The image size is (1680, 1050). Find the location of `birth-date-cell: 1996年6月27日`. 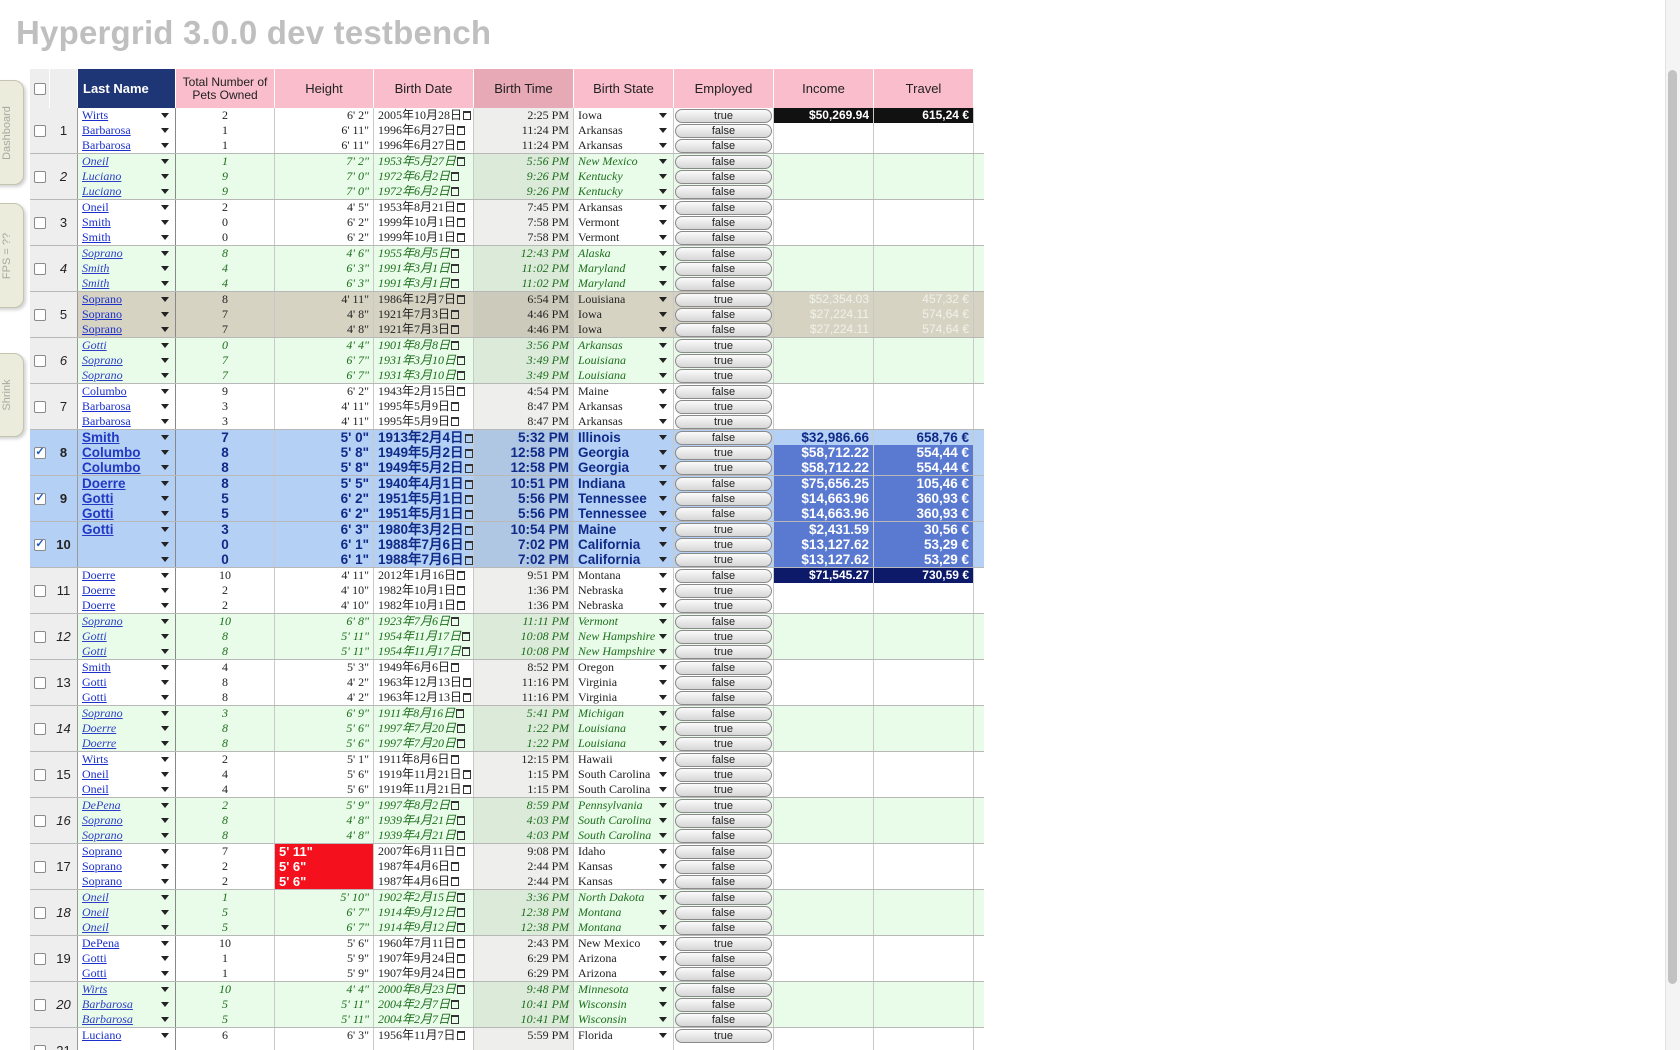

birth-date-cell: 1996年6月27日 is located at coordinates (423, 145).